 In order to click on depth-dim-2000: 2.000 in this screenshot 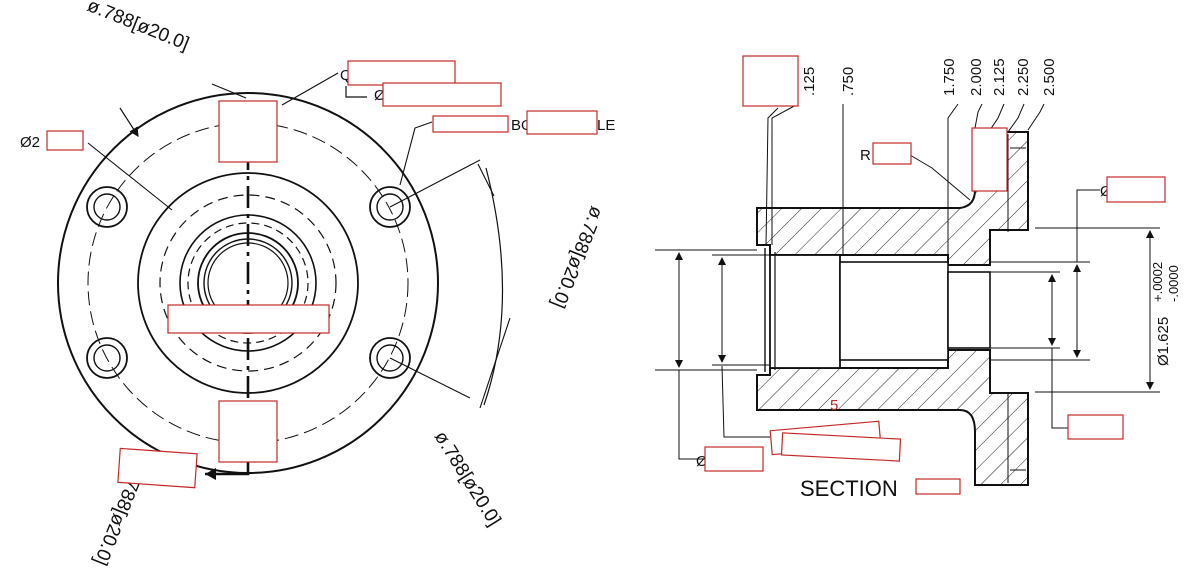, I will do `click(976, 77)`.